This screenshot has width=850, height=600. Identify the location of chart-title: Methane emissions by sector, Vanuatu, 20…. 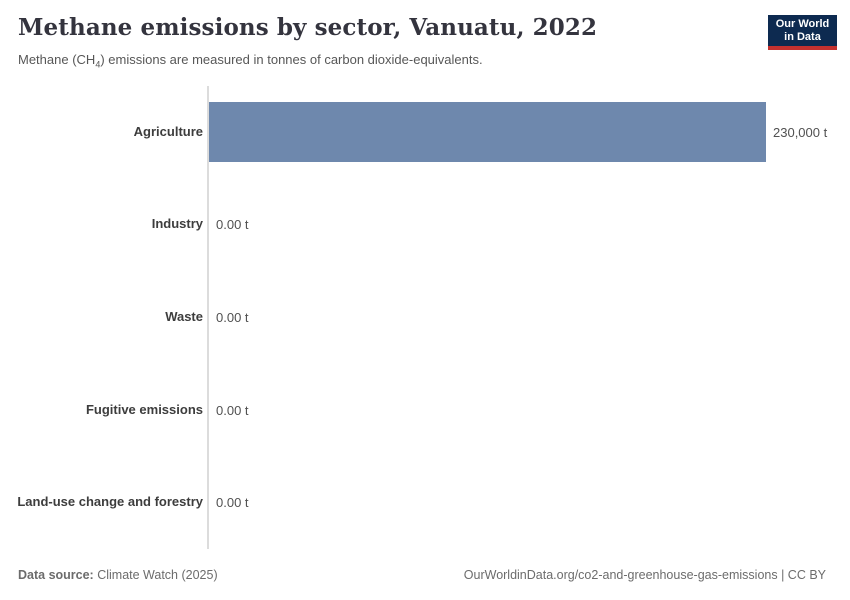
(308, 27).